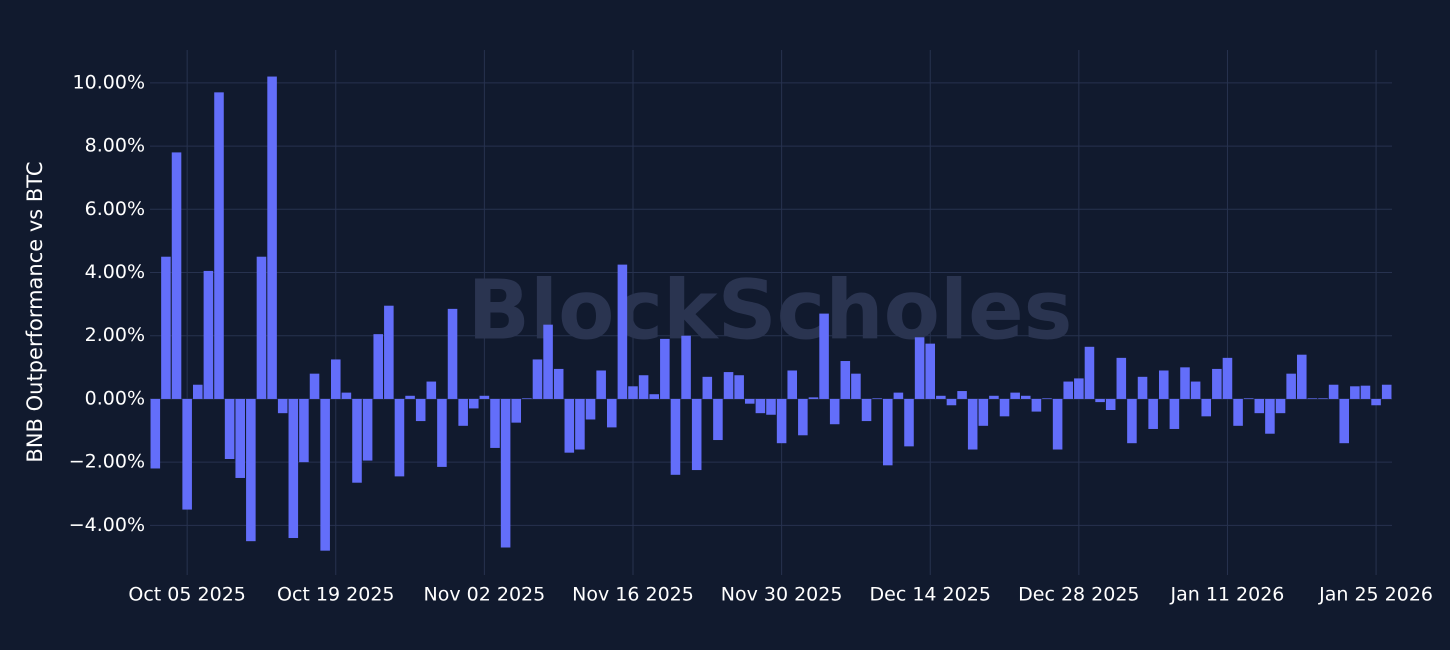 This screenshot has width=1450, height=650. What do you see at coordinates (115, 209) in the screenshot?
I see `y-tick-label: 6.00%` at bounding box center [115, 209].